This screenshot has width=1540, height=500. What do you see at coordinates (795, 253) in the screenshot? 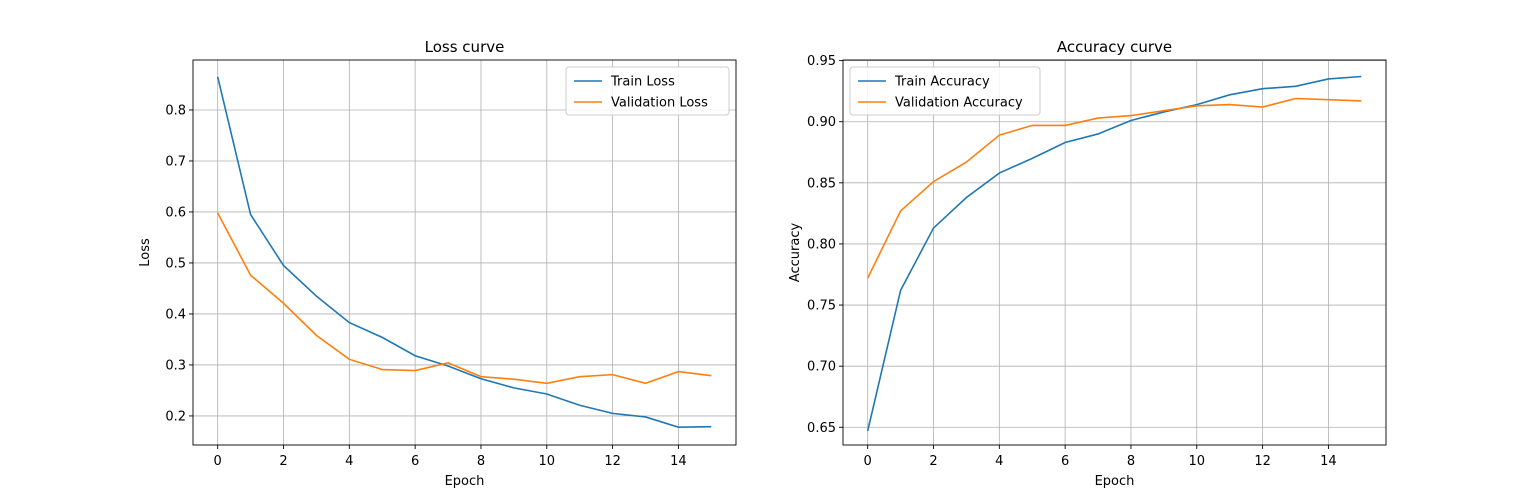
I see `y-axis-label: Accuracy` at bounding box center [795, 253].